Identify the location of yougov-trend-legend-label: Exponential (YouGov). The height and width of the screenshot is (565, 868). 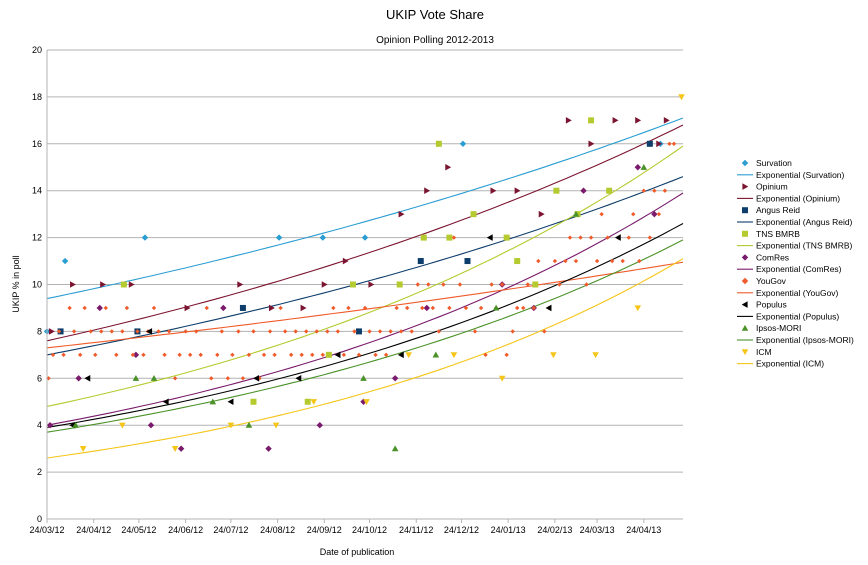
(797, 293).